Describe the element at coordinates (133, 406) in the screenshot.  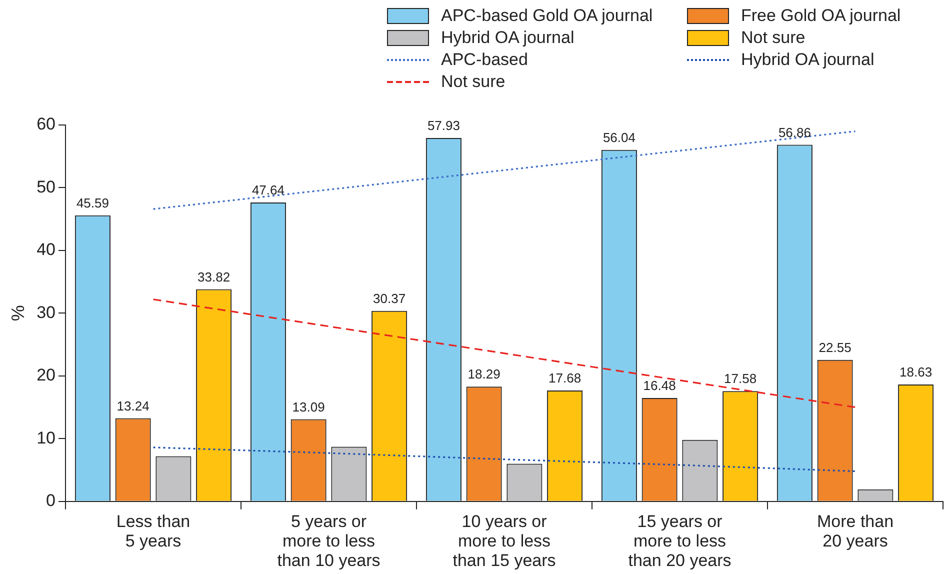
I see `data-label: 13.24` at that location.